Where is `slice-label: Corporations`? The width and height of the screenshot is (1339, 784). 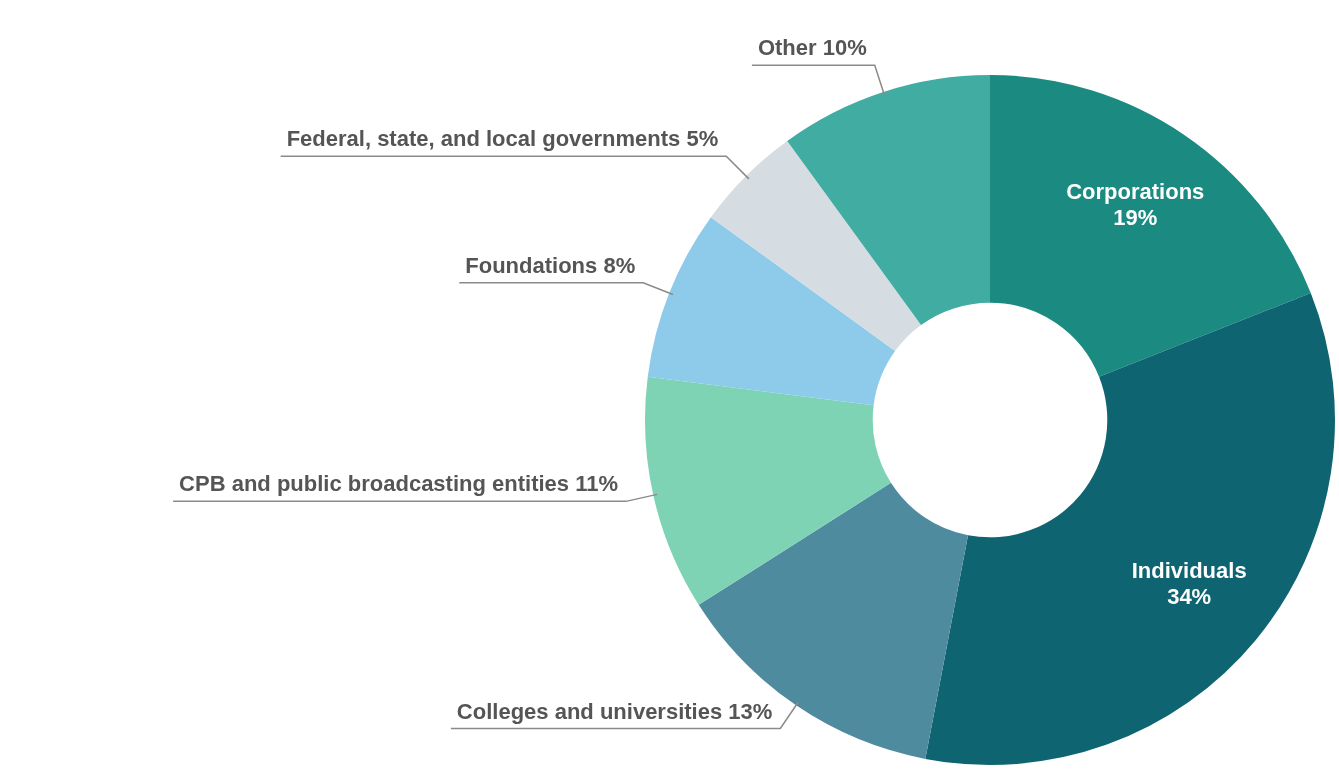
slice-label: Corporations is located at coordinates (1135, 192).